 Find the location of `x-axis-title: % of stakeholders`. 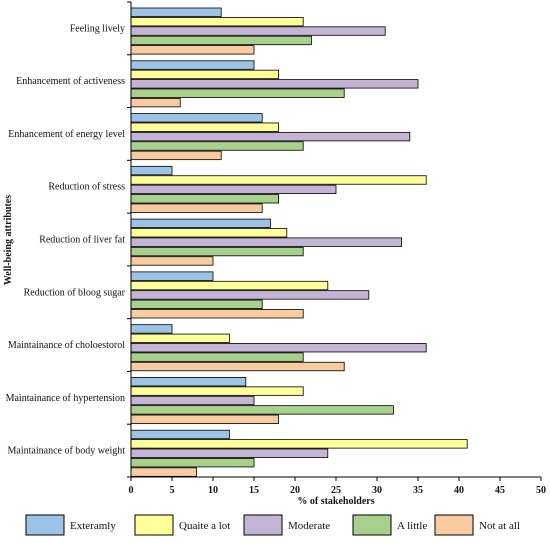

x-axis-title: % of stakeholders is located at coordinates (335, 501).